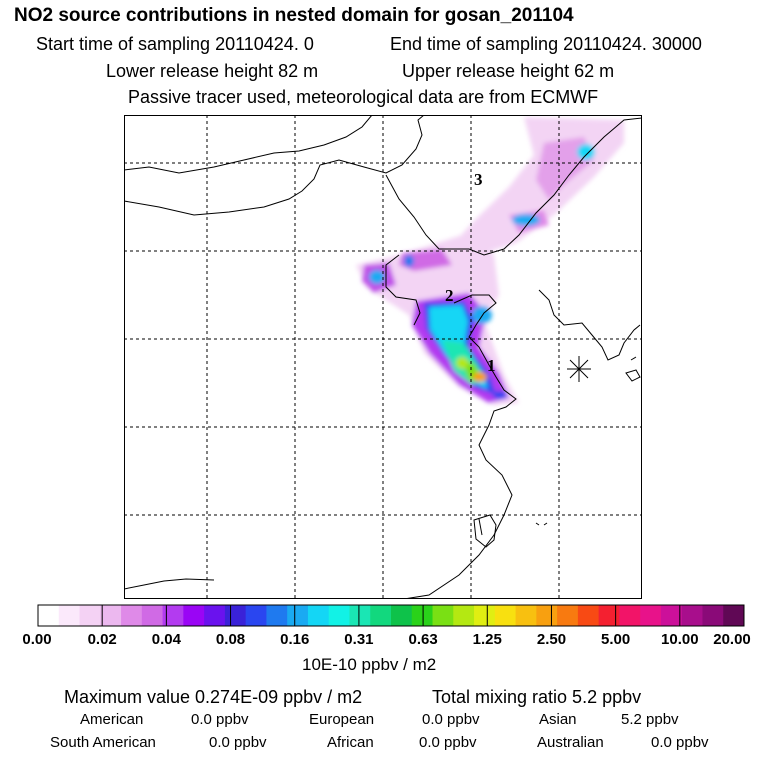 This screenshot has height=768, width=768. Describe the element at coordinates (650, 719) in the screenshot. I see `region-value-asian: 5.2 ppbv` at that location.